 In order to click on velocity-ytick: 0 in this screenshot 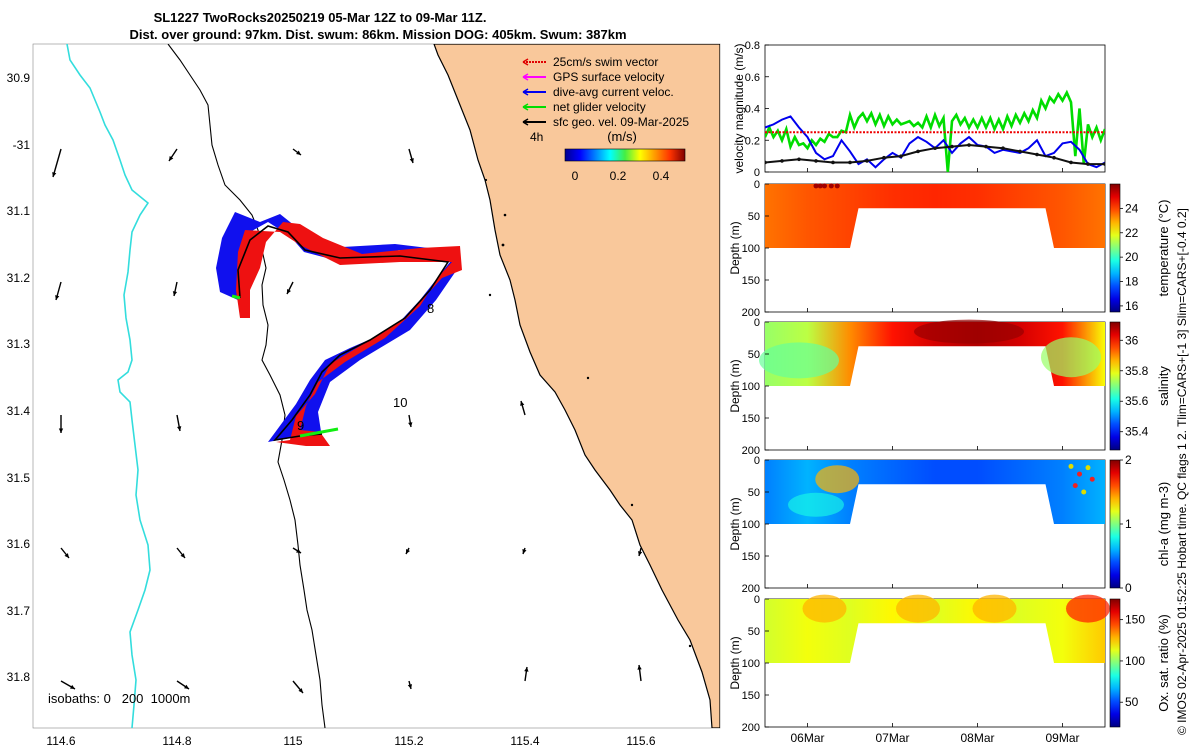, I will do `click(757, 173)`.